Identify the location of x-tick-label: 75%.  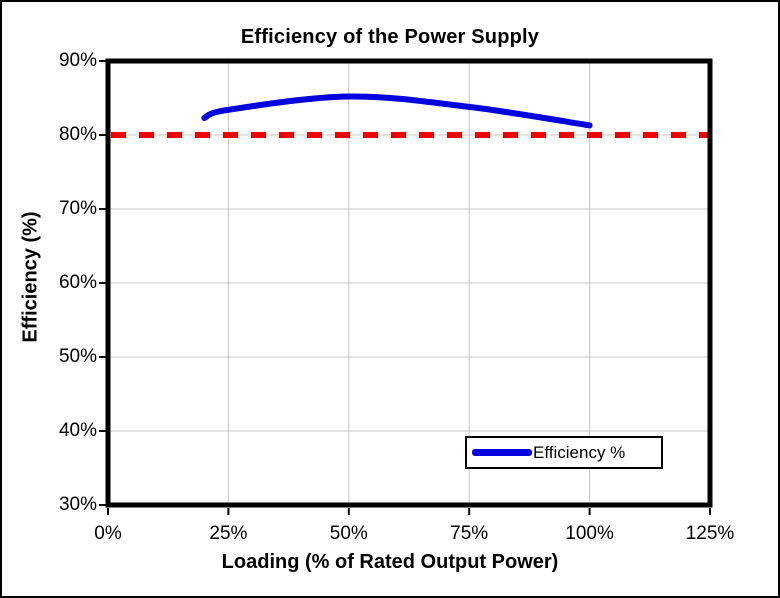
(469, 533).